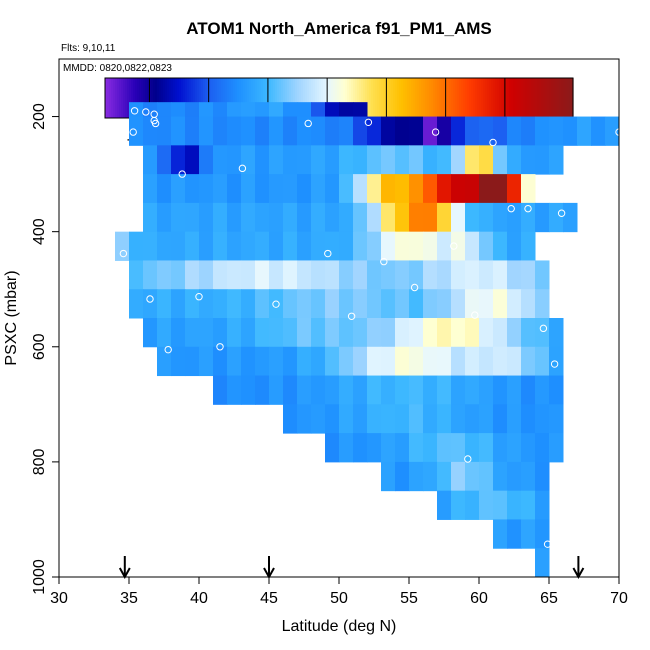  Describe the element at coordinates (339, 598) in the screenshot. I see `x-tick-label: 50` at that location.